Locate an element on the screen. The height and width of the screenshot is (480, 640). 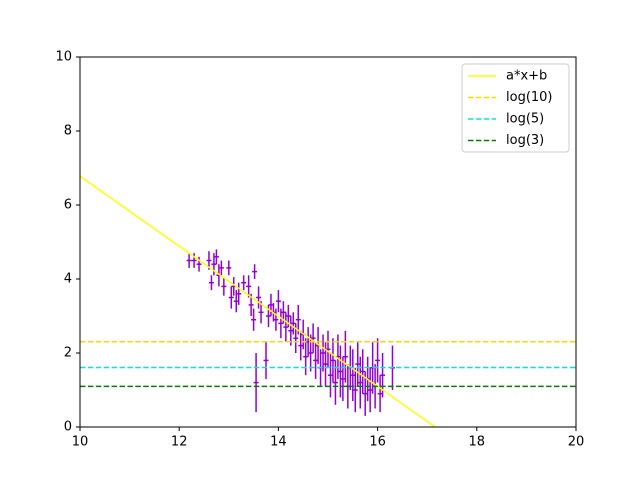
y-tick-label: 0 is located at coordinates (68, 427).